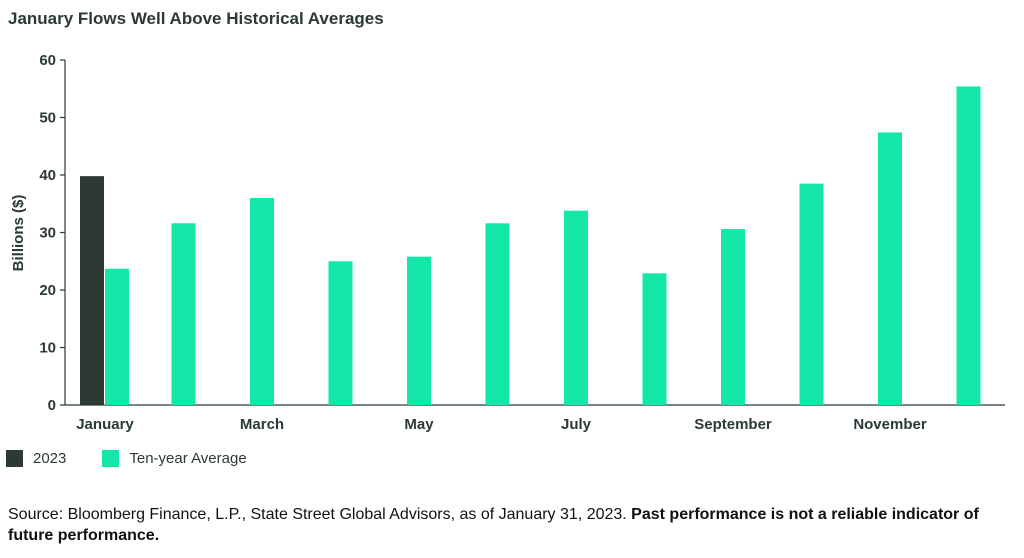 The width and height of the screenshot is (1024, 558). Describe the element at coordinates (183, 314) in the screenshot. I see `bar-ten-year-average-february` at that location.